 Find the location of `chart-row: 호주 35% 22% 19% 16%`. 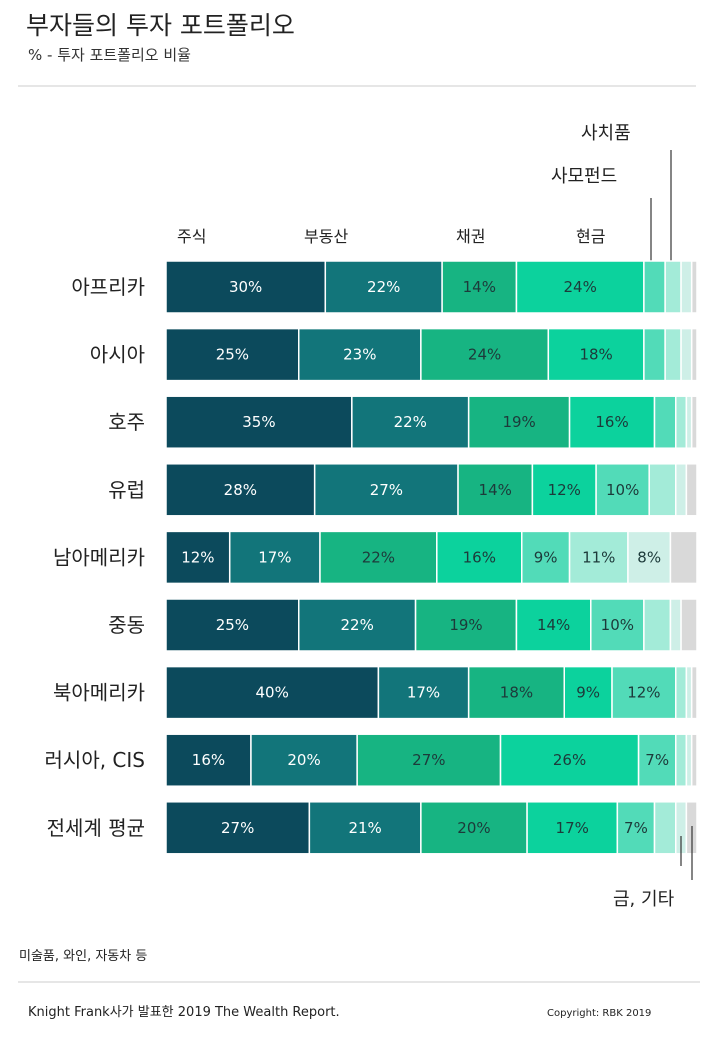

chart-row: 호주 35% 22% 19% 16% is located at coordinates (403, 422).